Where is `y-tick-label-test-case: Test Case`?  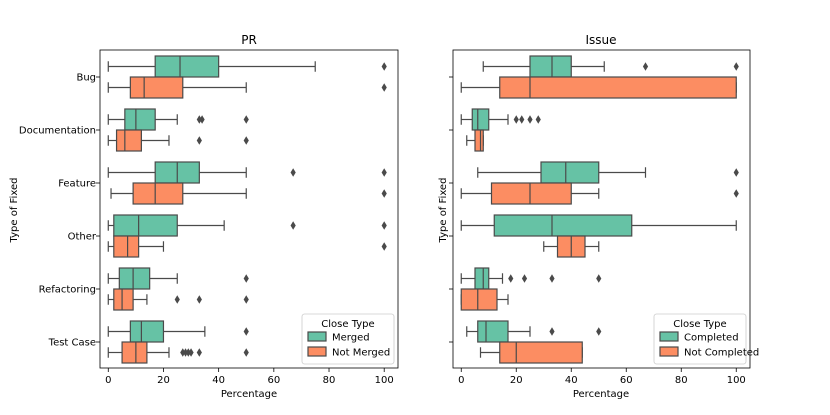 y-tick-label-test-case: Test Case is located at coordinates (72, 343).